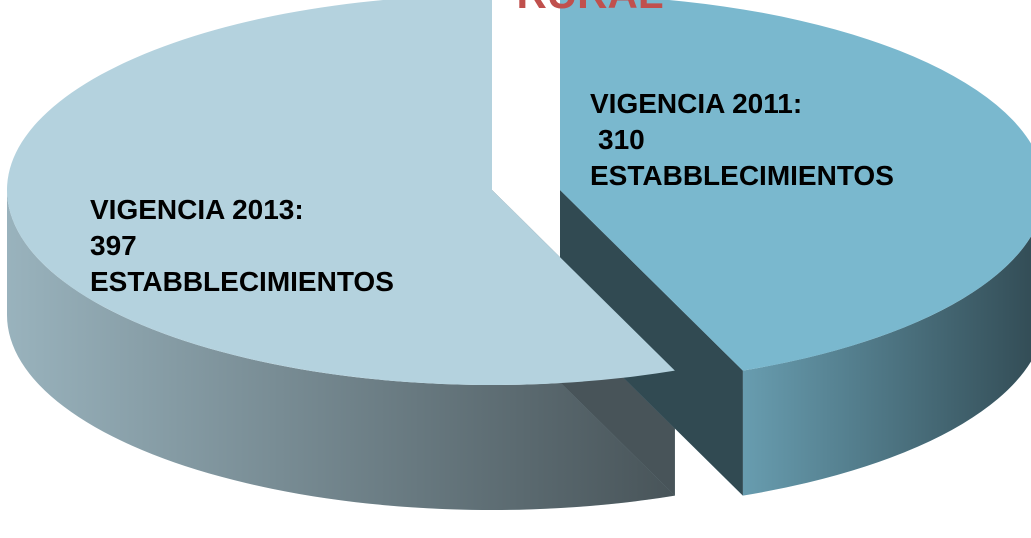  I want to click on category-label: VIGENCIA 2011:, so click(696, 103).